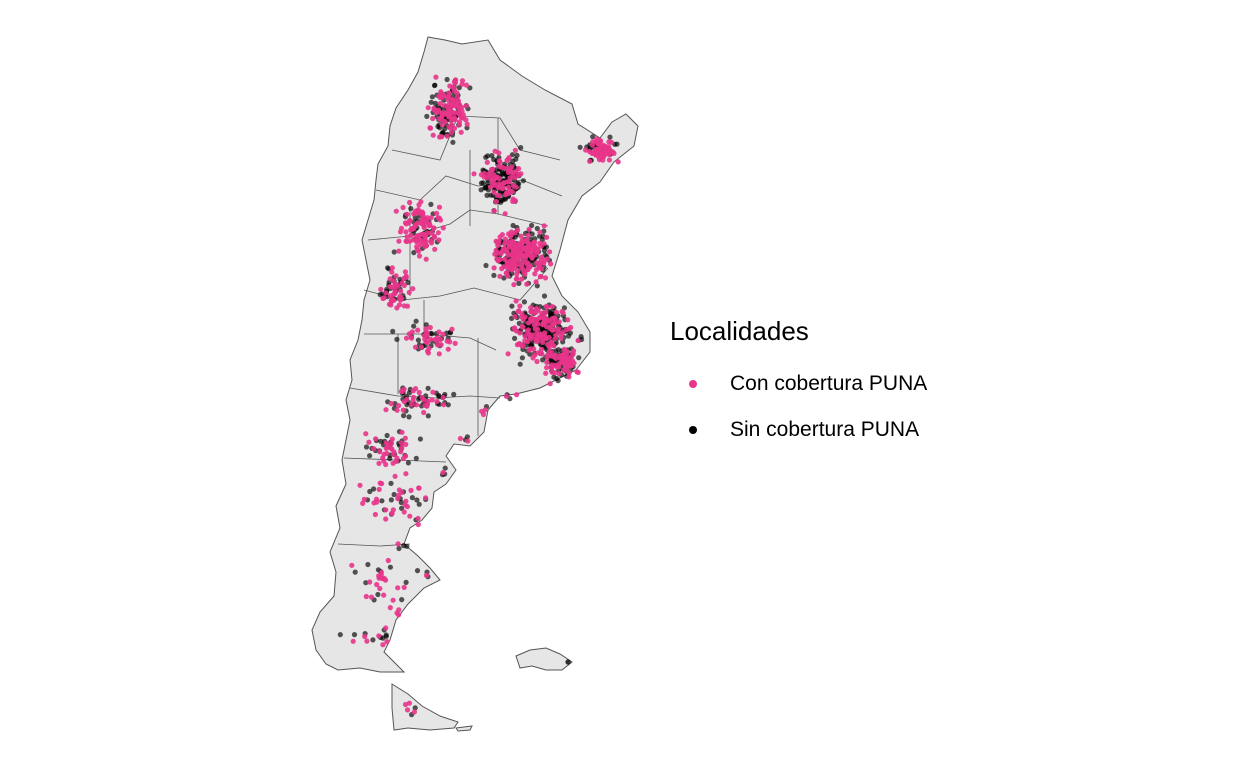  I want to click on pink-dot-icon, so click(693, 384).